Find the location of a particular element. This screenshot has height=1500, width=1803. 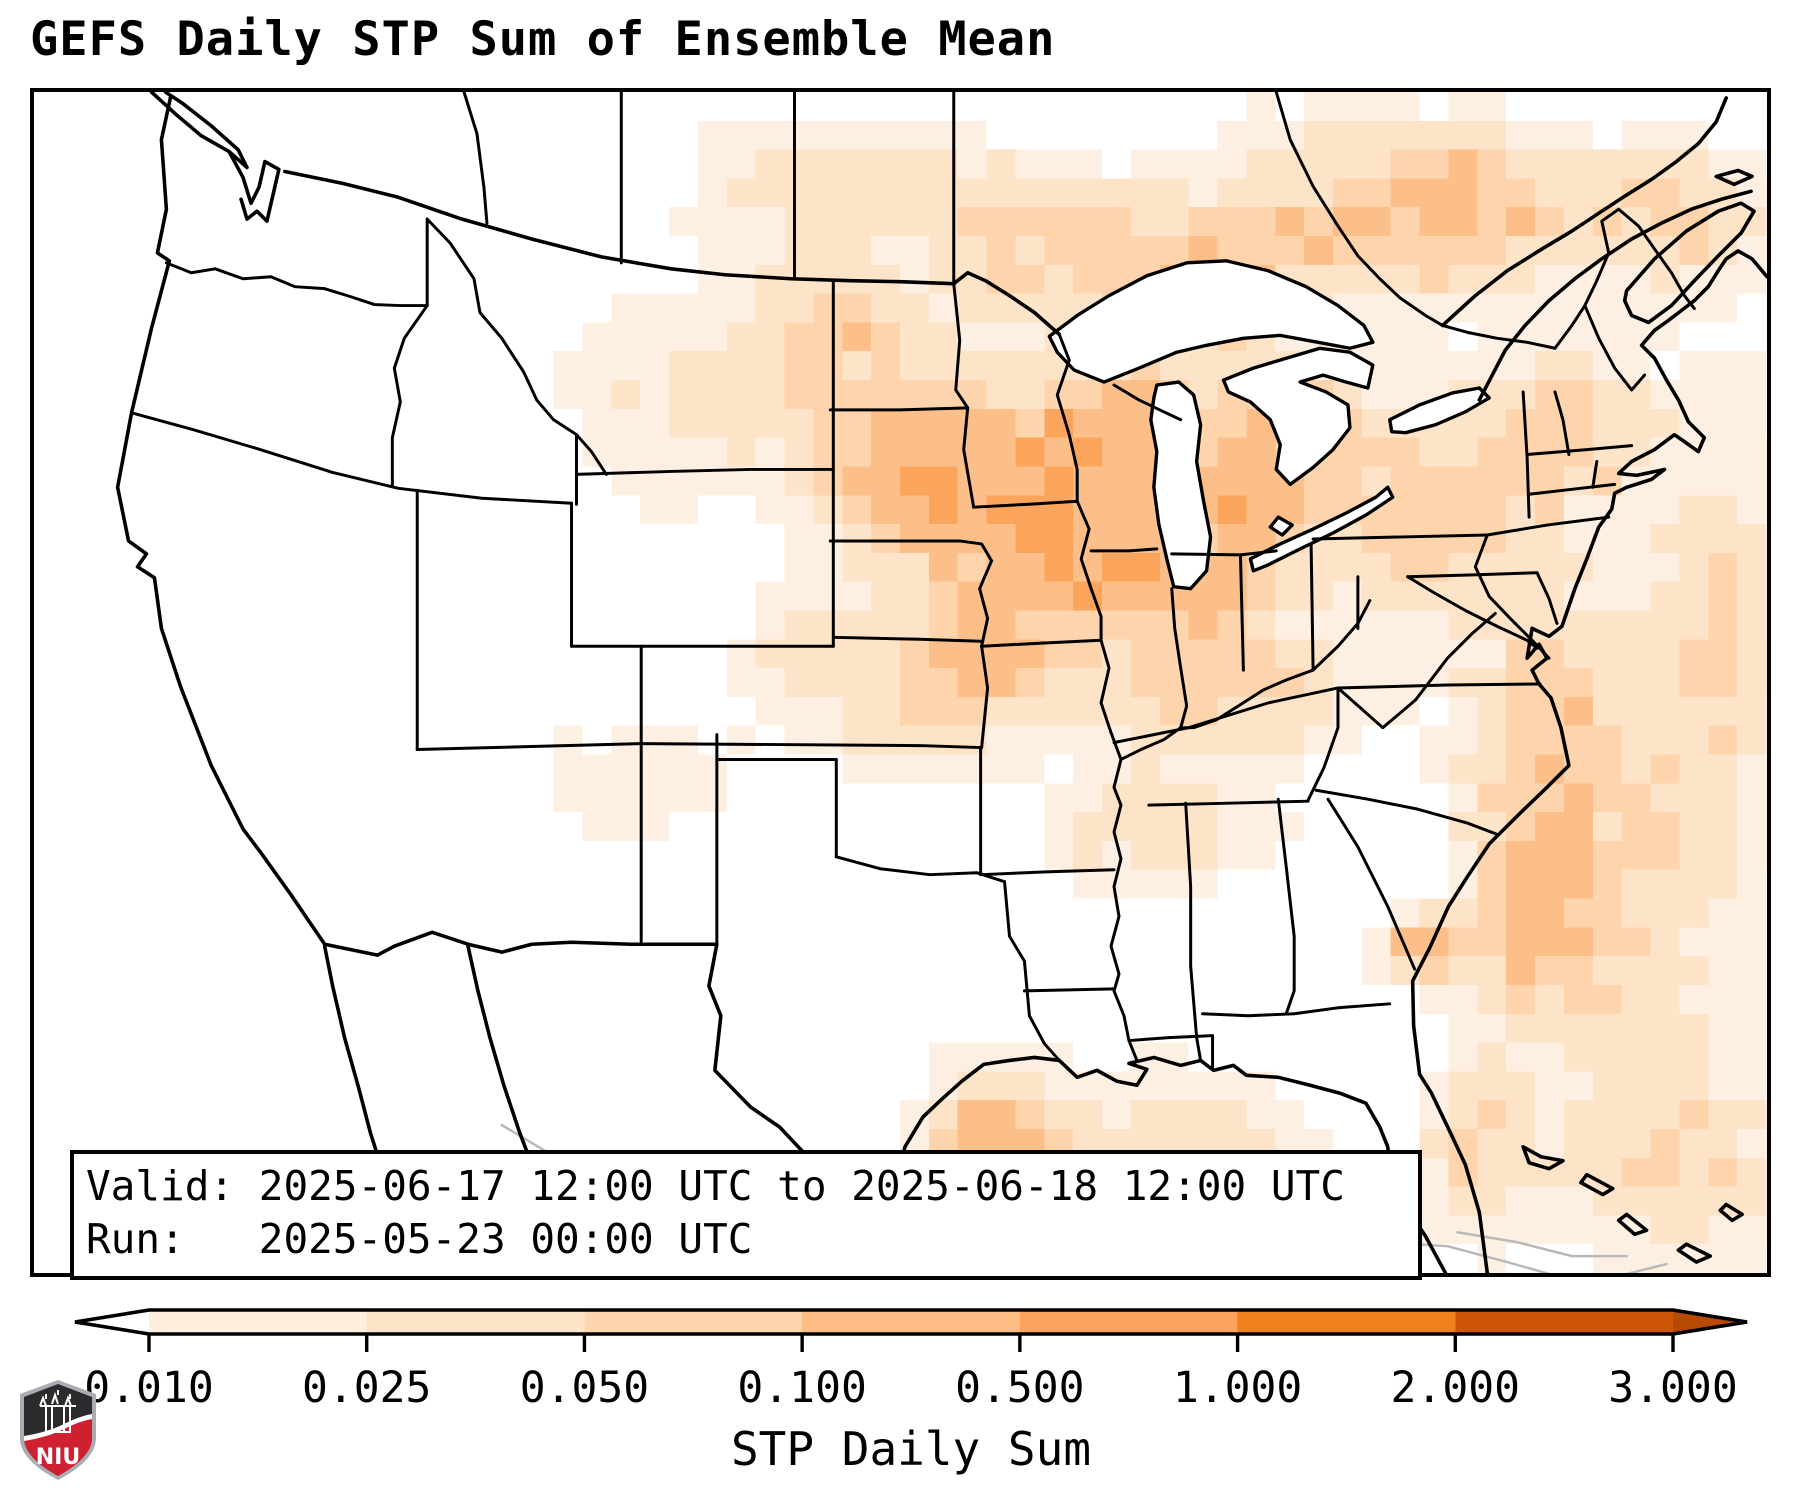

great-lakes is located at coordinates (1269, 425).